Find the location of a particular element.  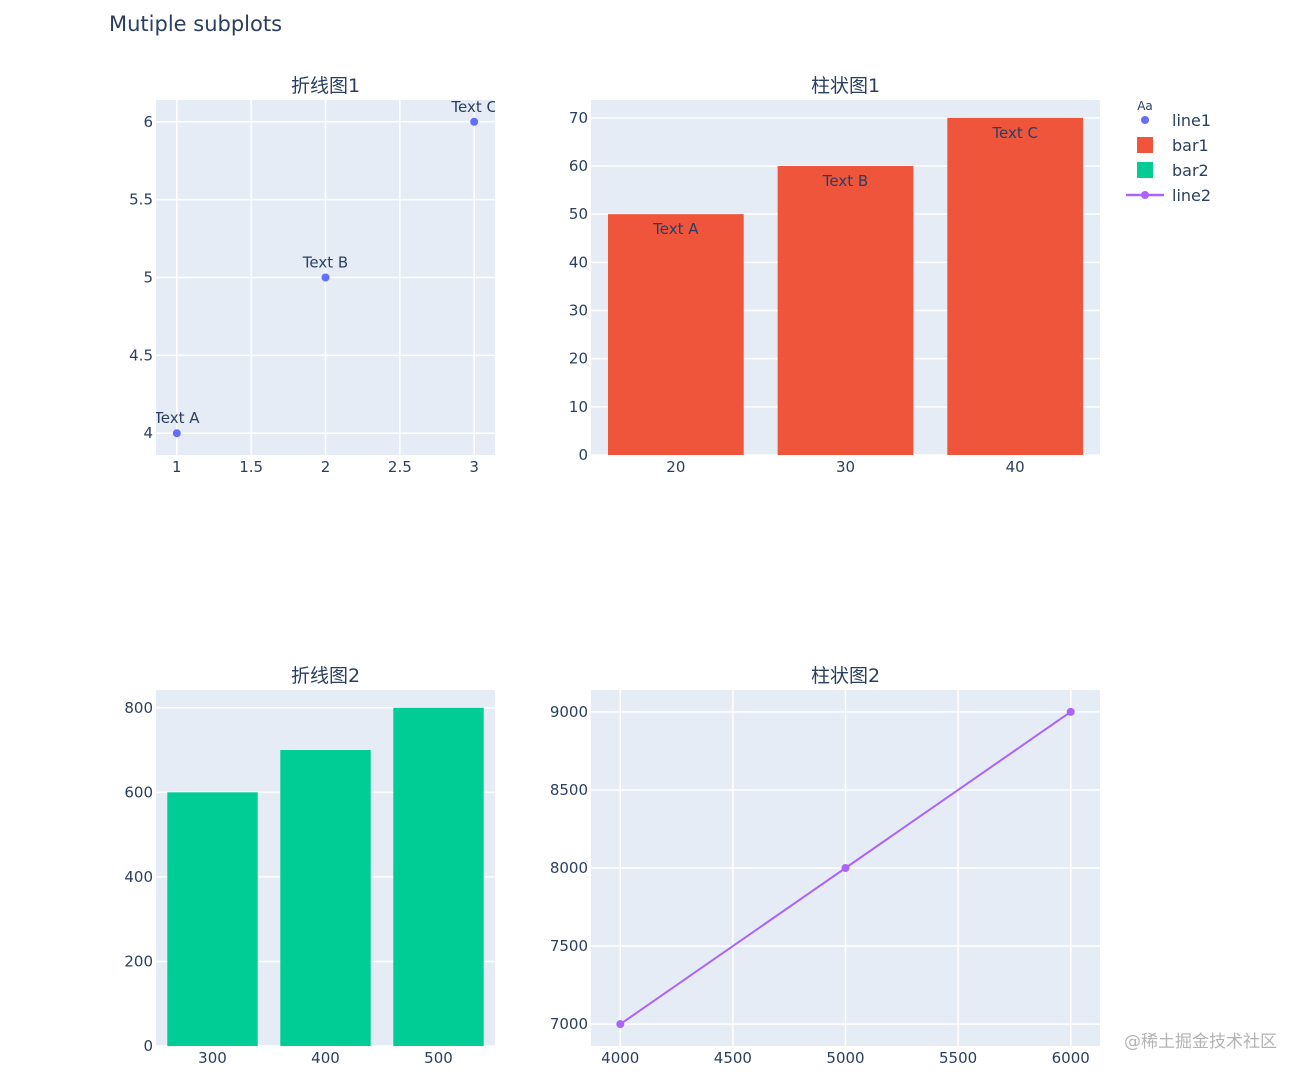

x-tick-label: 1.5 is located at coordinates (251, 467).